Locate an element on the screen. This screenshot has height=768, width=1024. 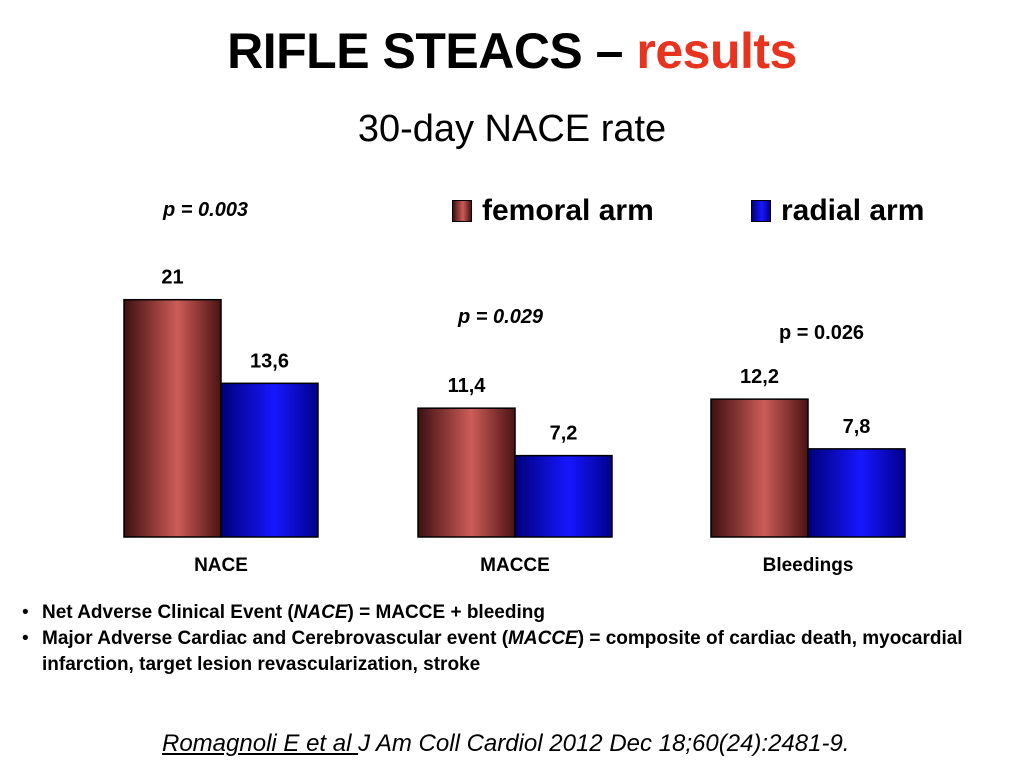
legend-radial-swatch is located at coordinates (761, 211).